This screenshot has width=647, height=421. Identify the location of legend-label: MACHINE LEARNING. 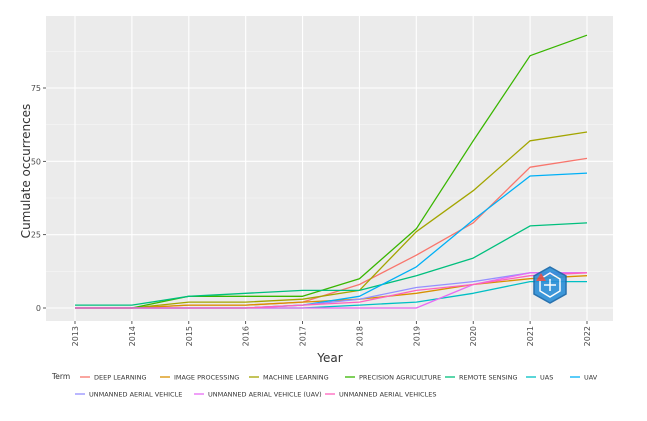
(296, 377).